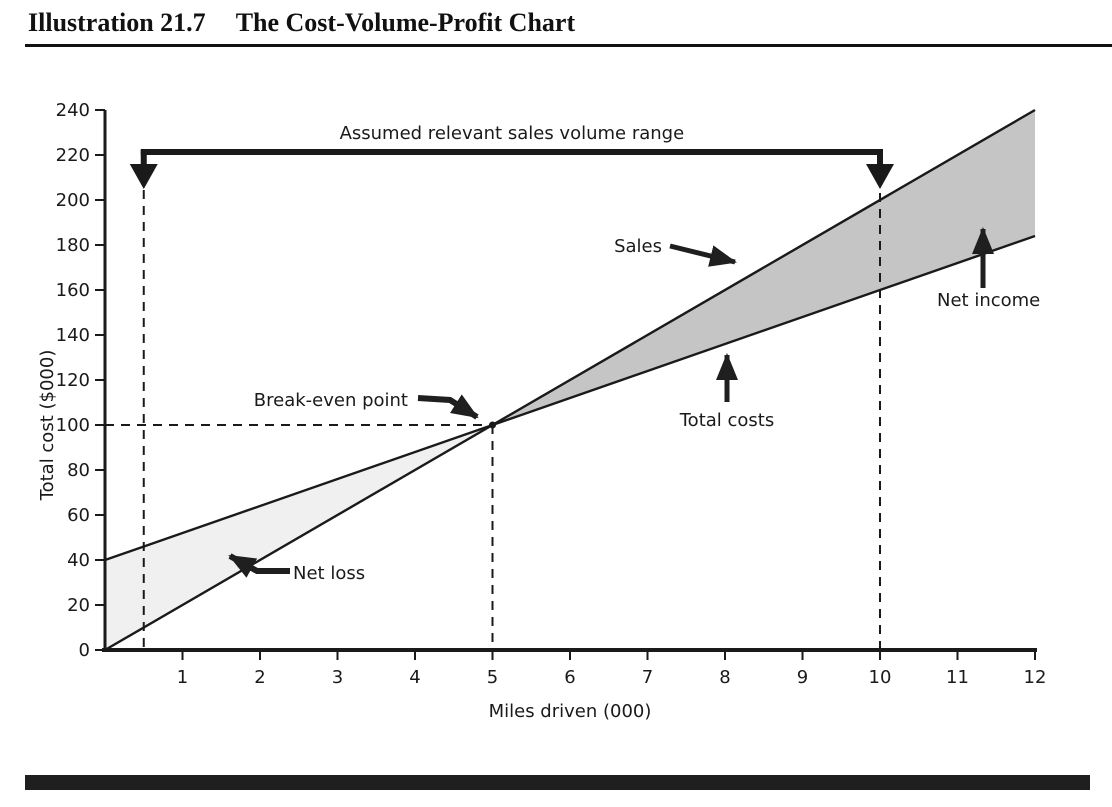  What do you see at coordinates (73, 110) in the screenshot?
I see `y-tick-label: 240` at bounding box center [73, 110].